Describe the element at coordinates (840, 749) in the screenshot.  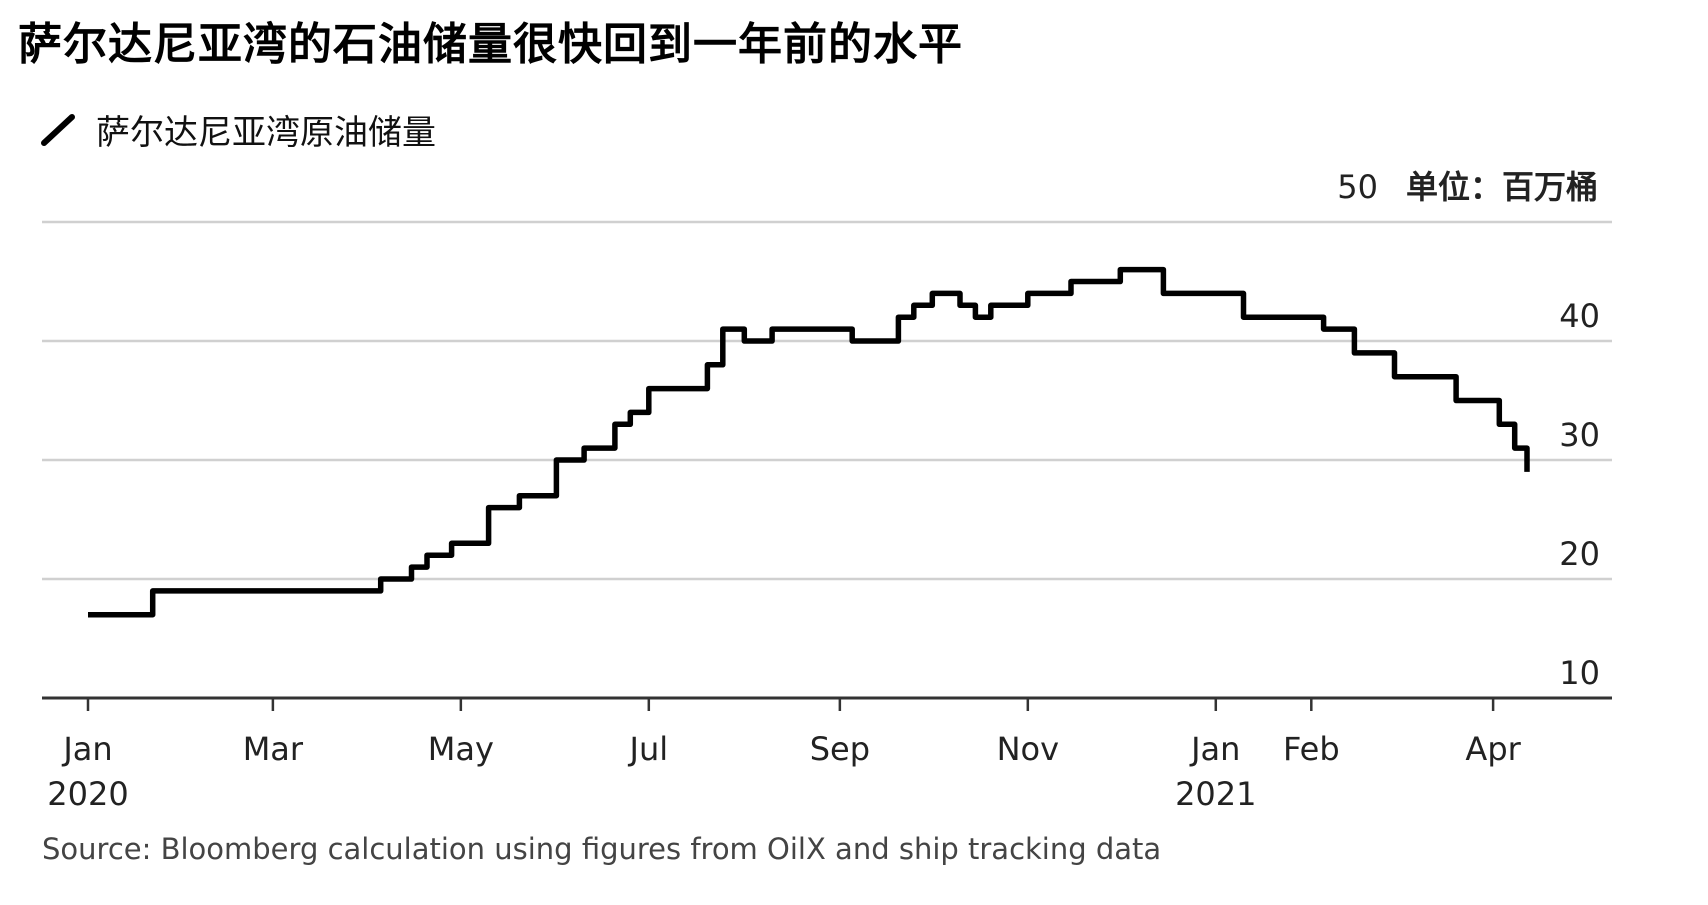
I see `x-tick-label: Sep` at that location.